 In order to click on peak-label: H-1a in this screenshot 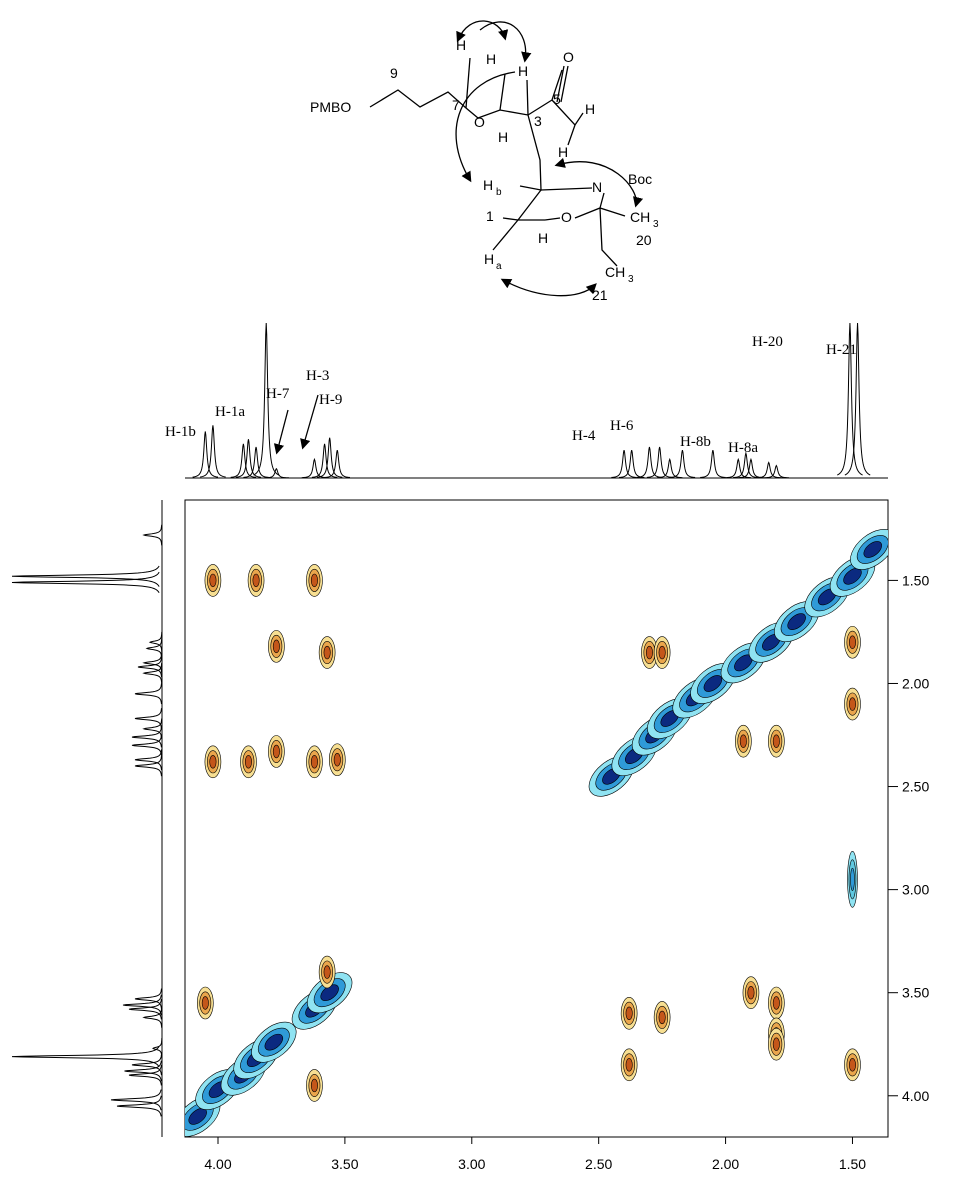, I will do `click(230, 412)`.